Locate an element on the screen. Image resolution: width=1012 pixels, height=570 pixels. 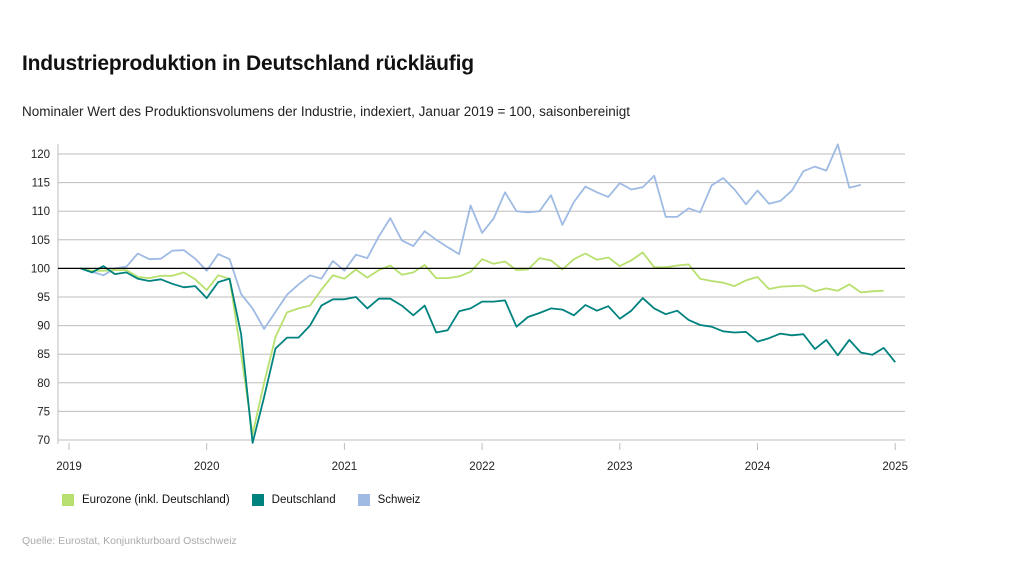
x-tick-label: 2025 is located at coordinates (895, 467).